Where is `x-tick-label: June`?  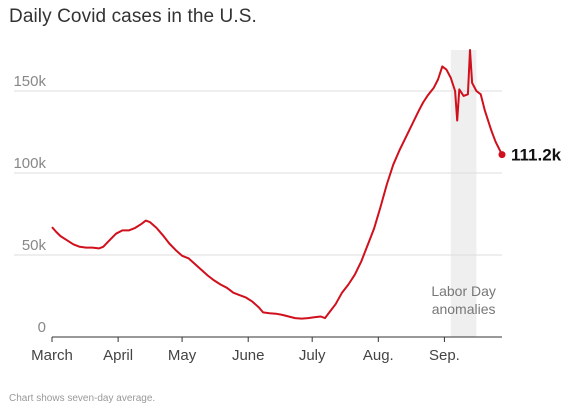
x-tick-label: June is located at coordinates (248, 355).